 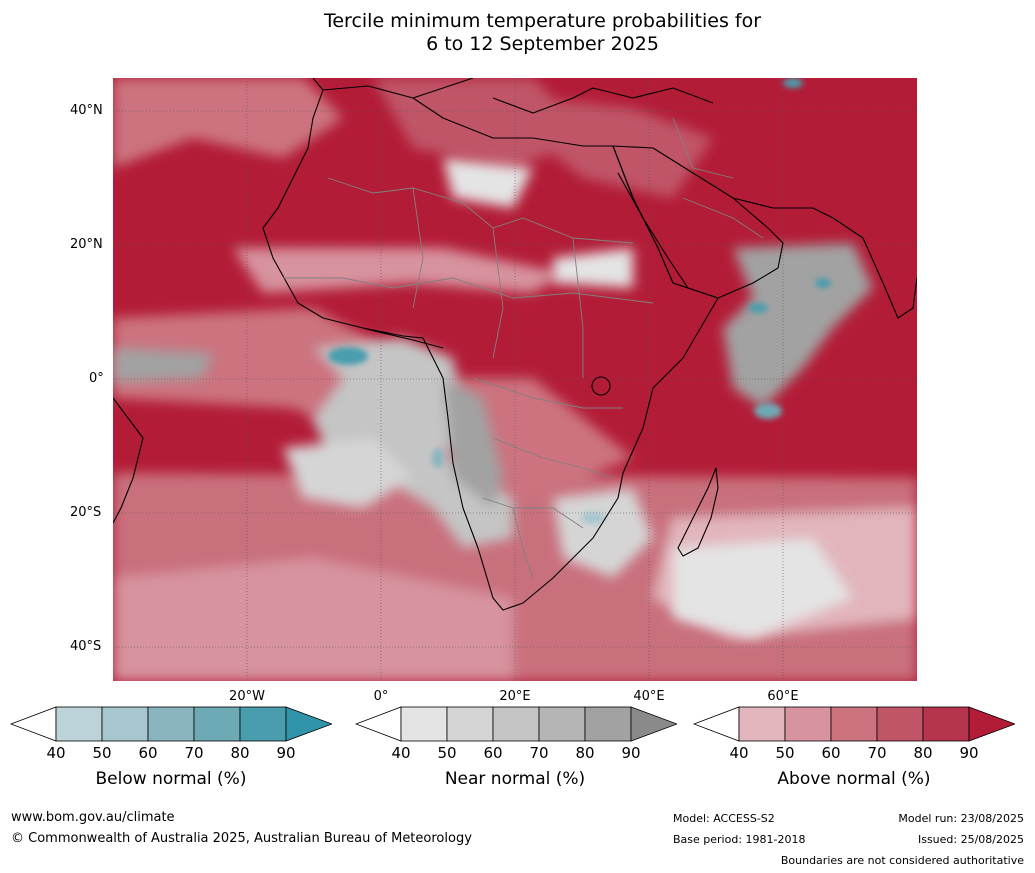 I want to click on lat-label-40n: 40°N, so click(x=86, y=110).